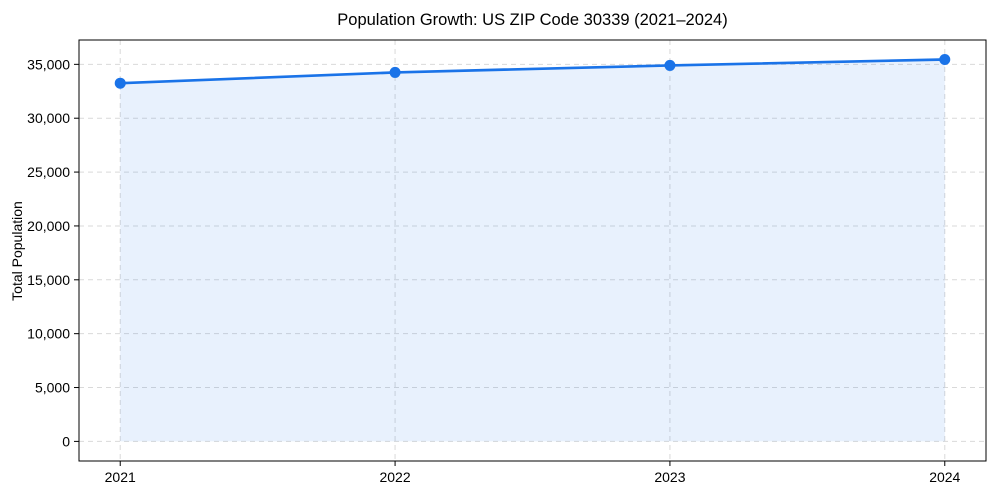 This screenshot has height=500, width=1000. Describe the element at coordinates (944, 477) in the screenshot. I see `x-tick-label: 2024` at that location.